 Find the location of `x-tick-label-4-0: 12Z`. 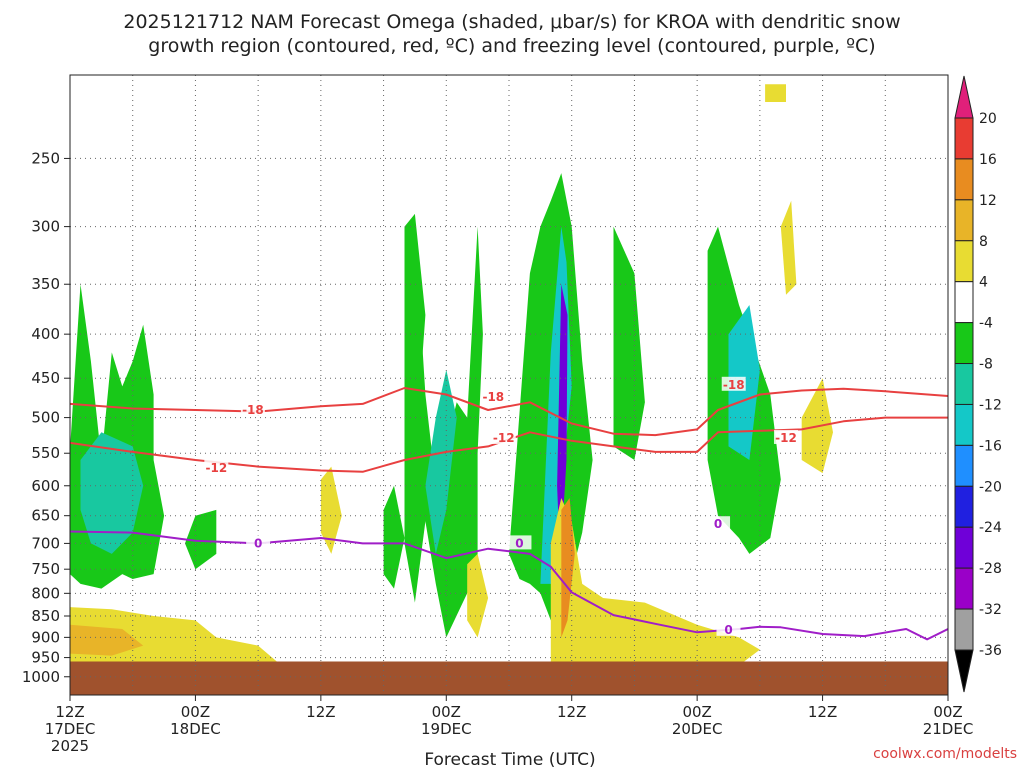

x-tick-label-4-0: 12Z is located at coordinates (571, 712).